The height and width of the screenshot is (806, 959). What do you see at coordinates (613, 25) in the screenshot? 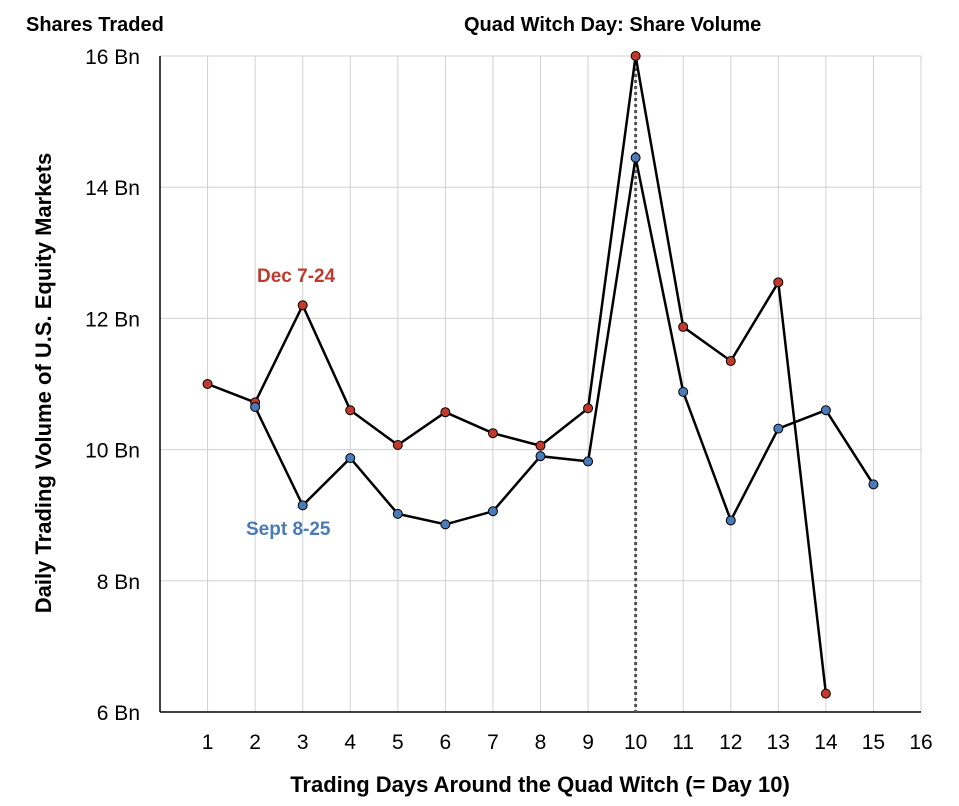
I see `chart-title: Quad Witch Day: Share Volume` at bounding box center [613, 25].